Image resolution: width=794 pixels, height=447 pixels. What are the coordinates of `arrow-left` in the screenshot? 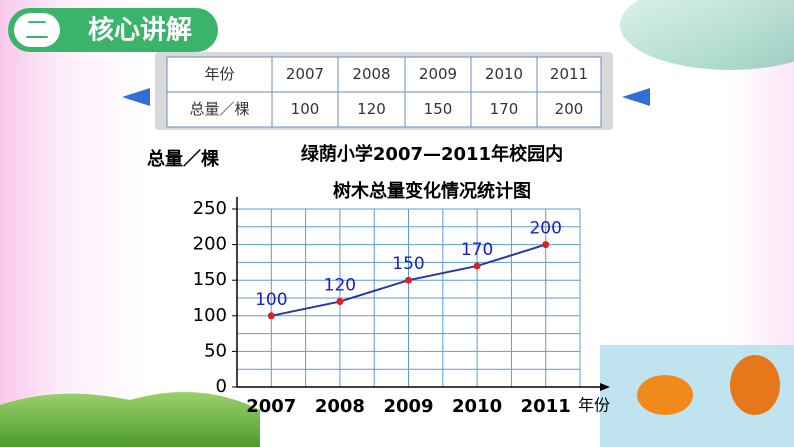 It's located at (136, 97).